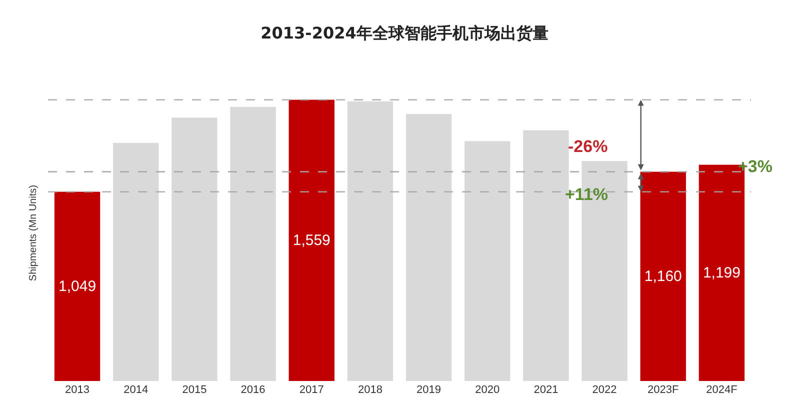  What do you see at coordinates (588, 146) in the screenshot?
I see `annotation: -26%` at bounding box center [588, 146].